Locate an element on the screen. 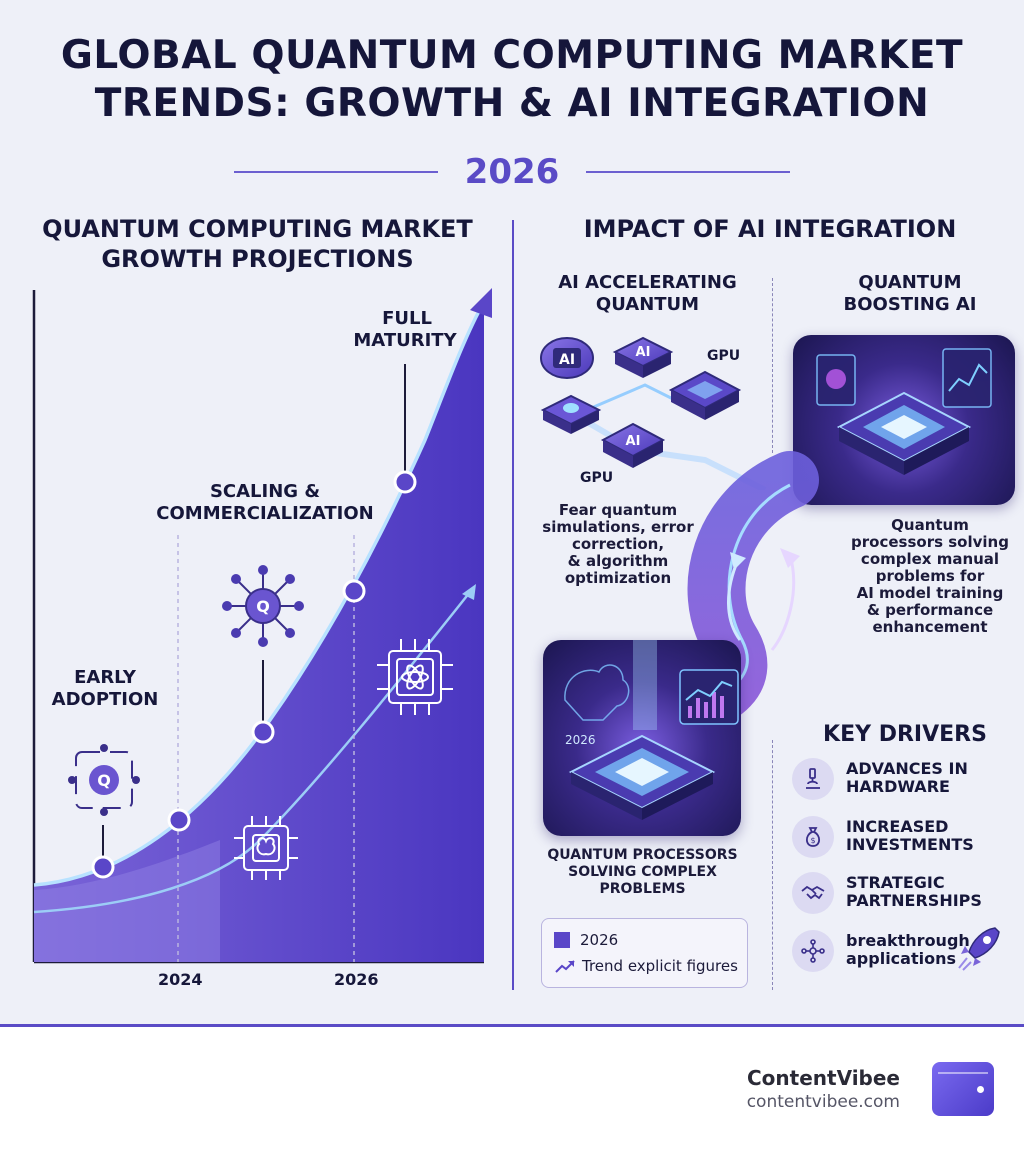  stage-scaling-line-1: SCALING & is located at coordinates (265, 491).